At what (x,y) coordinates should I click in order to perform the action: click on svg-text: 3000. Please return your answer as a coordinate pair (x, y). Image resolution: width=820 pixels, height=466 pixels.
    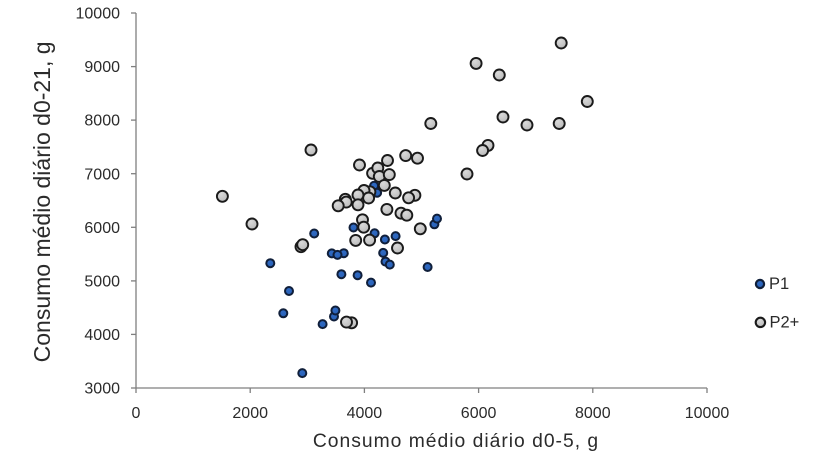
    Looking at the image, I should click on (102, 389).